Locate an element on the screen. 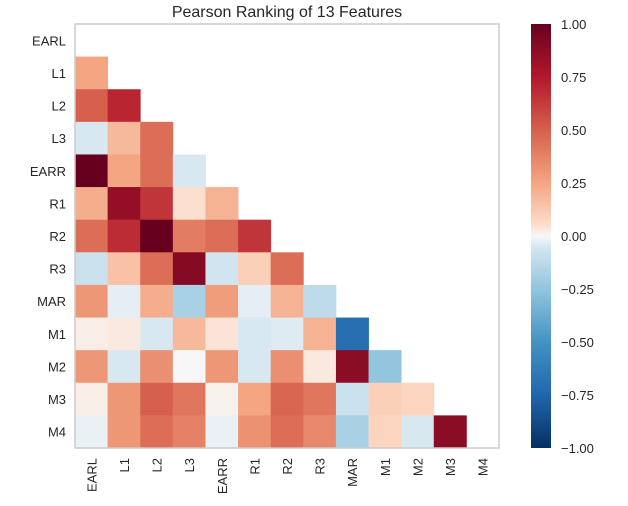  heatmap-cell-M4-EARL is located at coordinates (92, 432).